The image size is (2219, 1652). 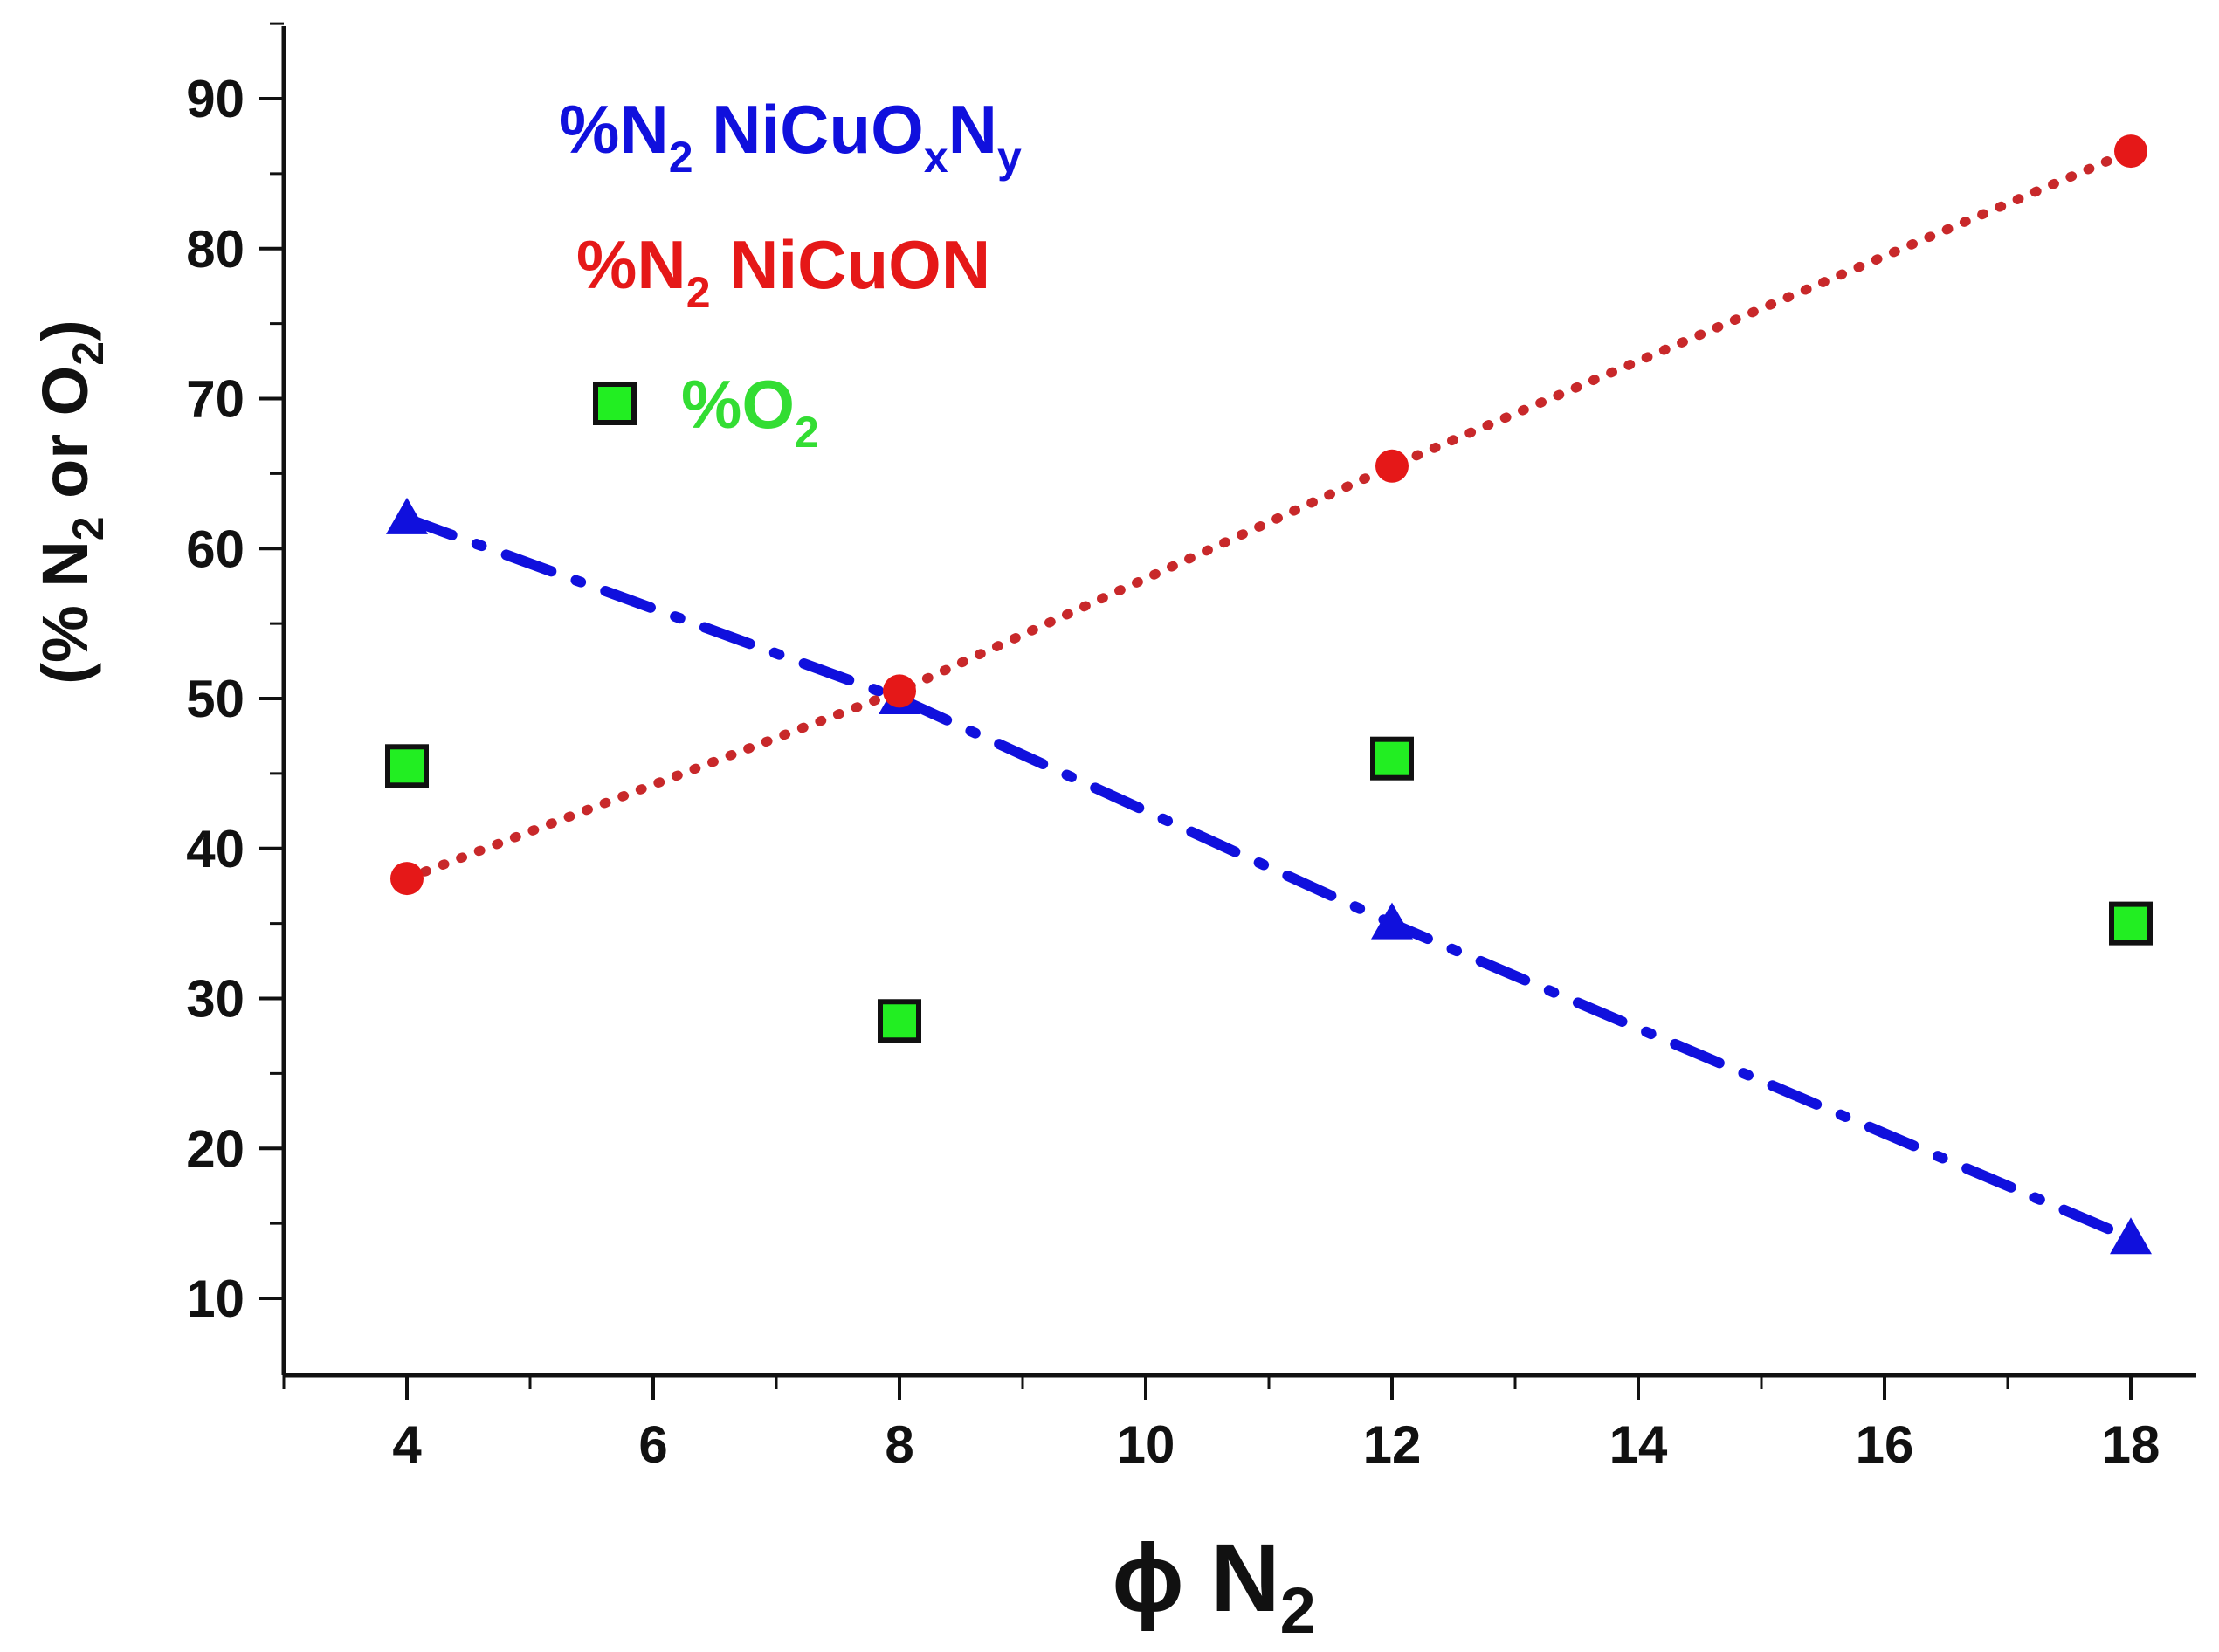 What do you see at coordinates (936, 157) in the screenshot?
I see `legend-text-part: x` at bounding box center [936, 157].